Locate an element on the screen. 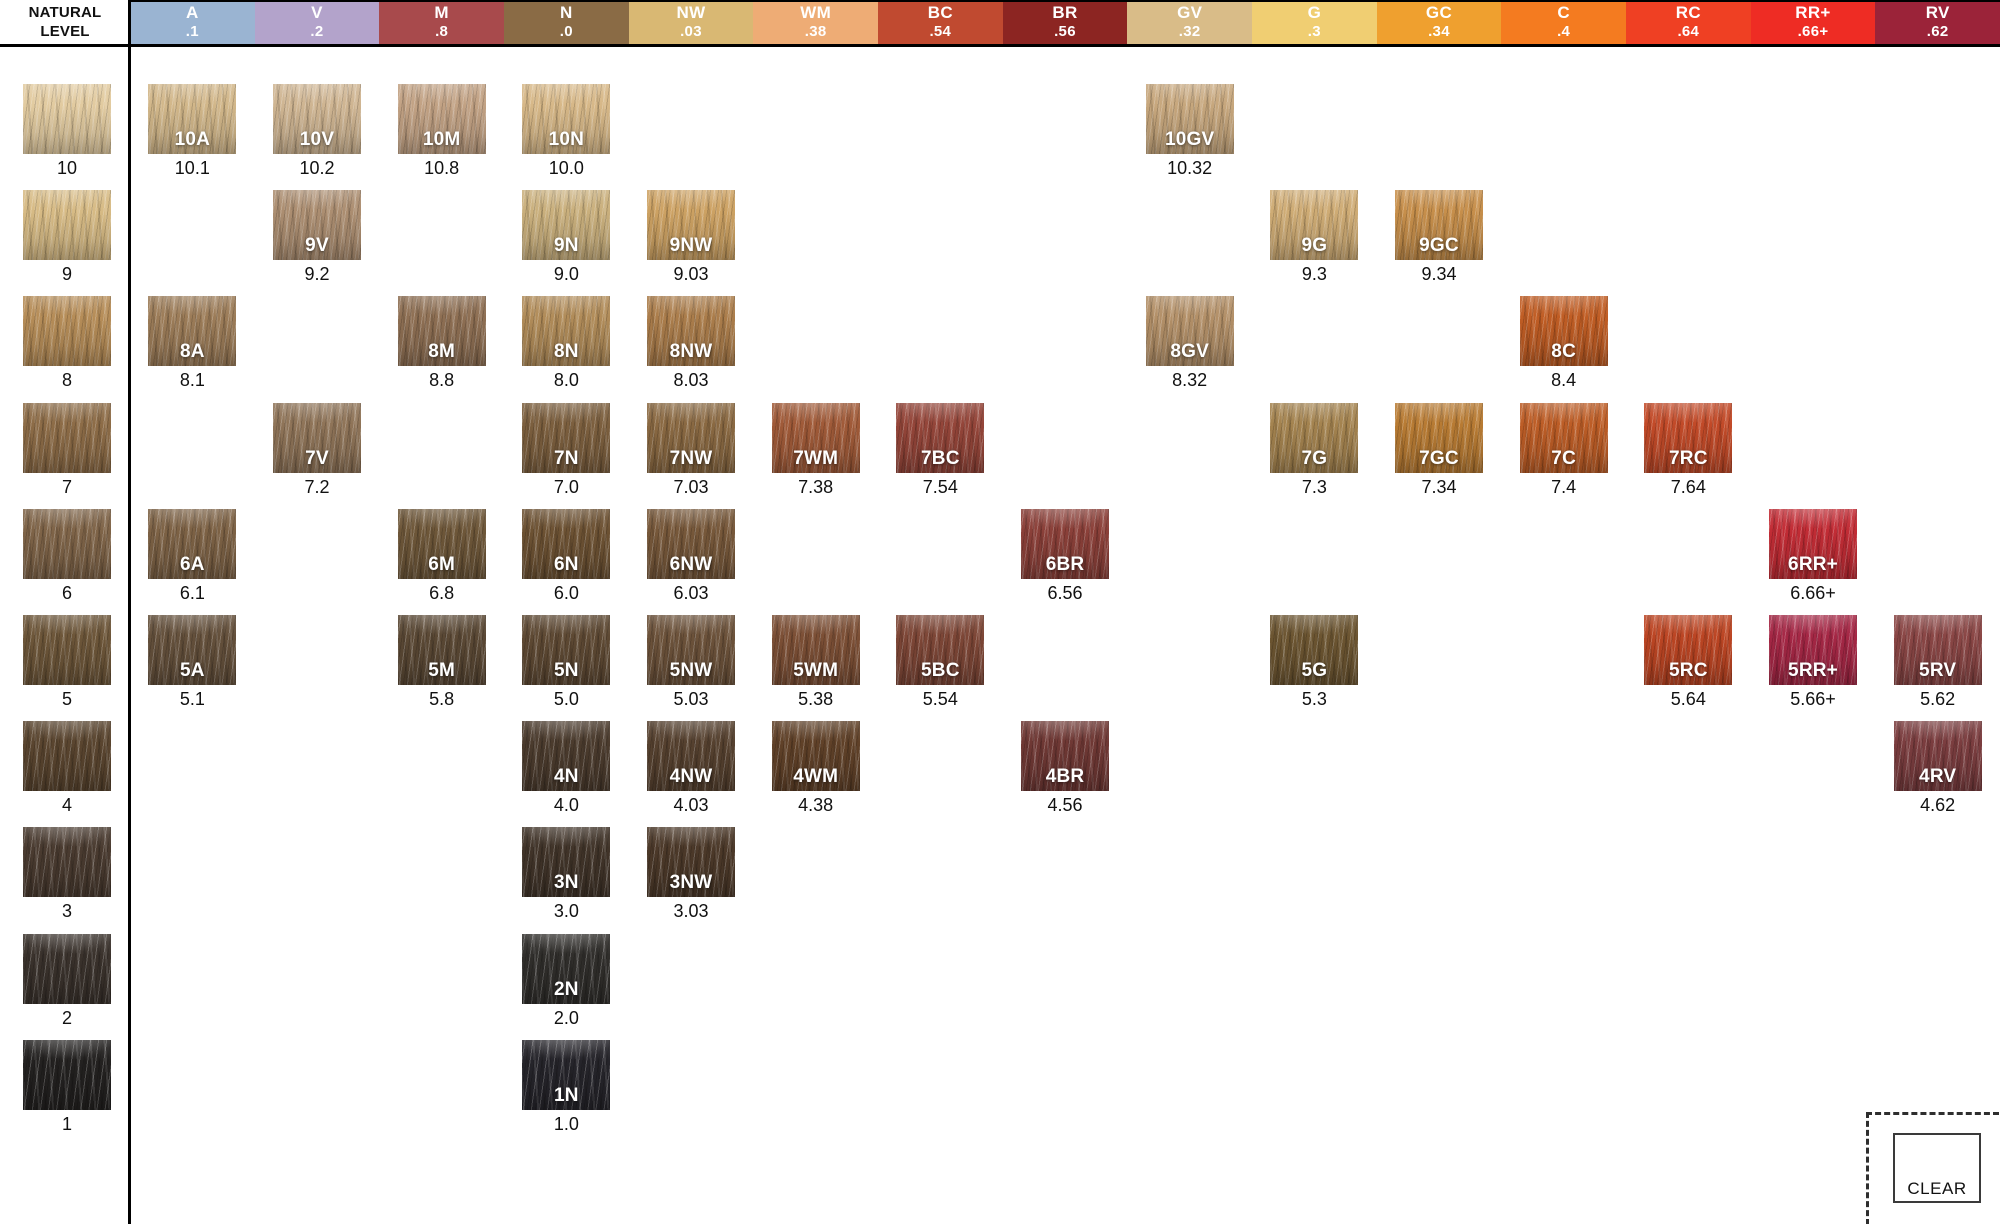  shade-swatch: 8M 8.8 is located at coordinates (441, 343).